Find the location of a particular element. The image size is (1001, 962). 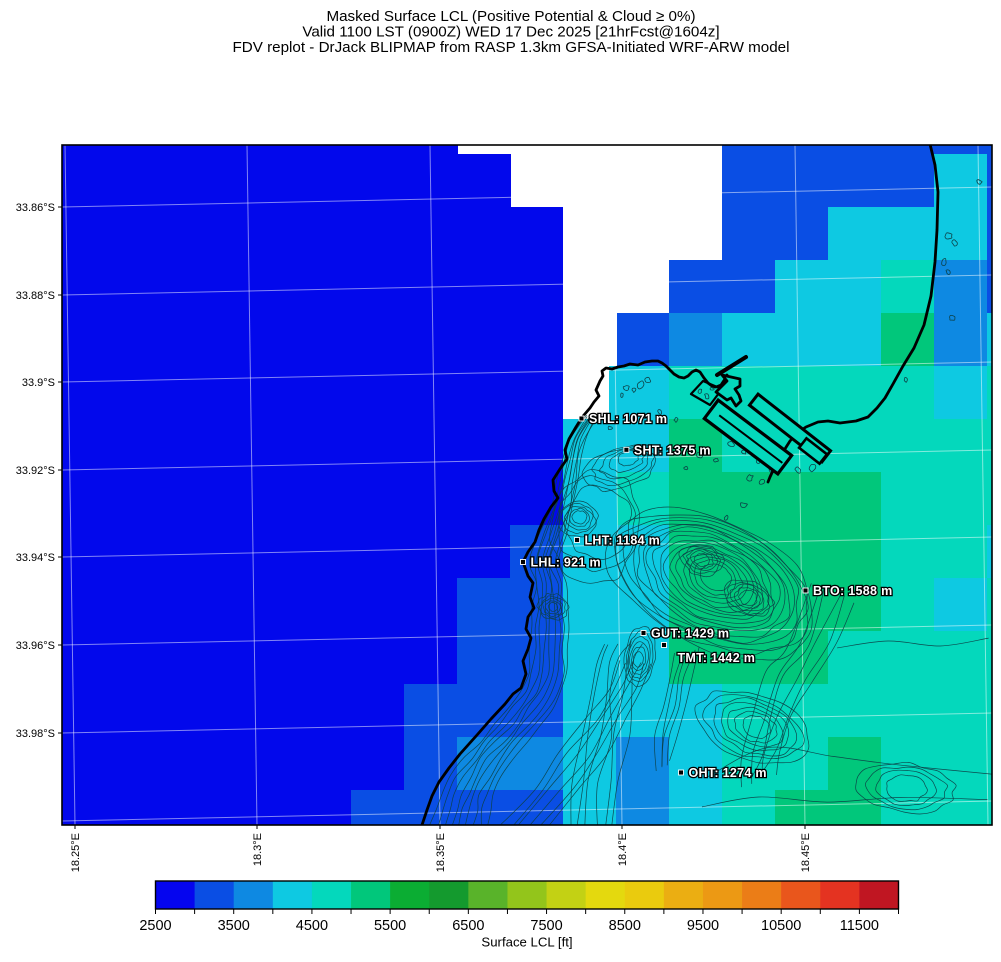

svg-text: 33.98°S is located at coordinates (35, 734).